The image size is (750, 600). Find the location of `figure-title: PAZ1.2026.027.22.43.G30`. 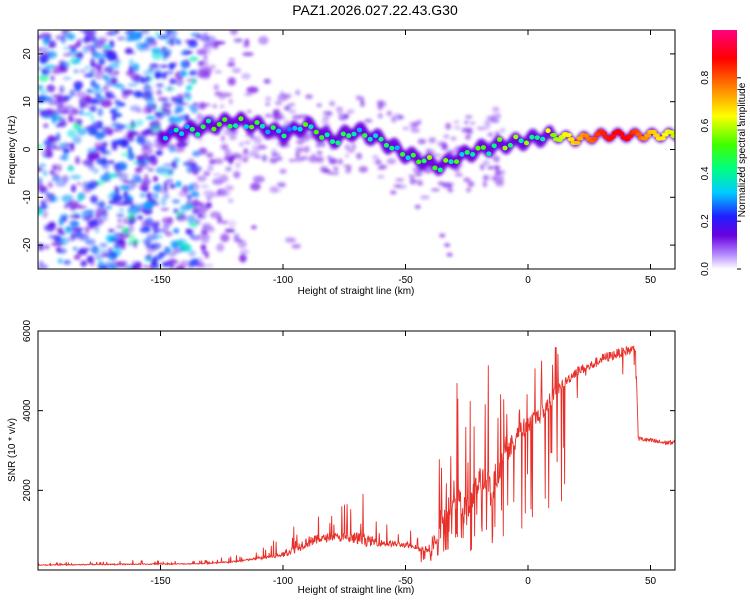

figure-title: PAZ1.2026.027.22.43.G30 is located at coordinates (375, 10).